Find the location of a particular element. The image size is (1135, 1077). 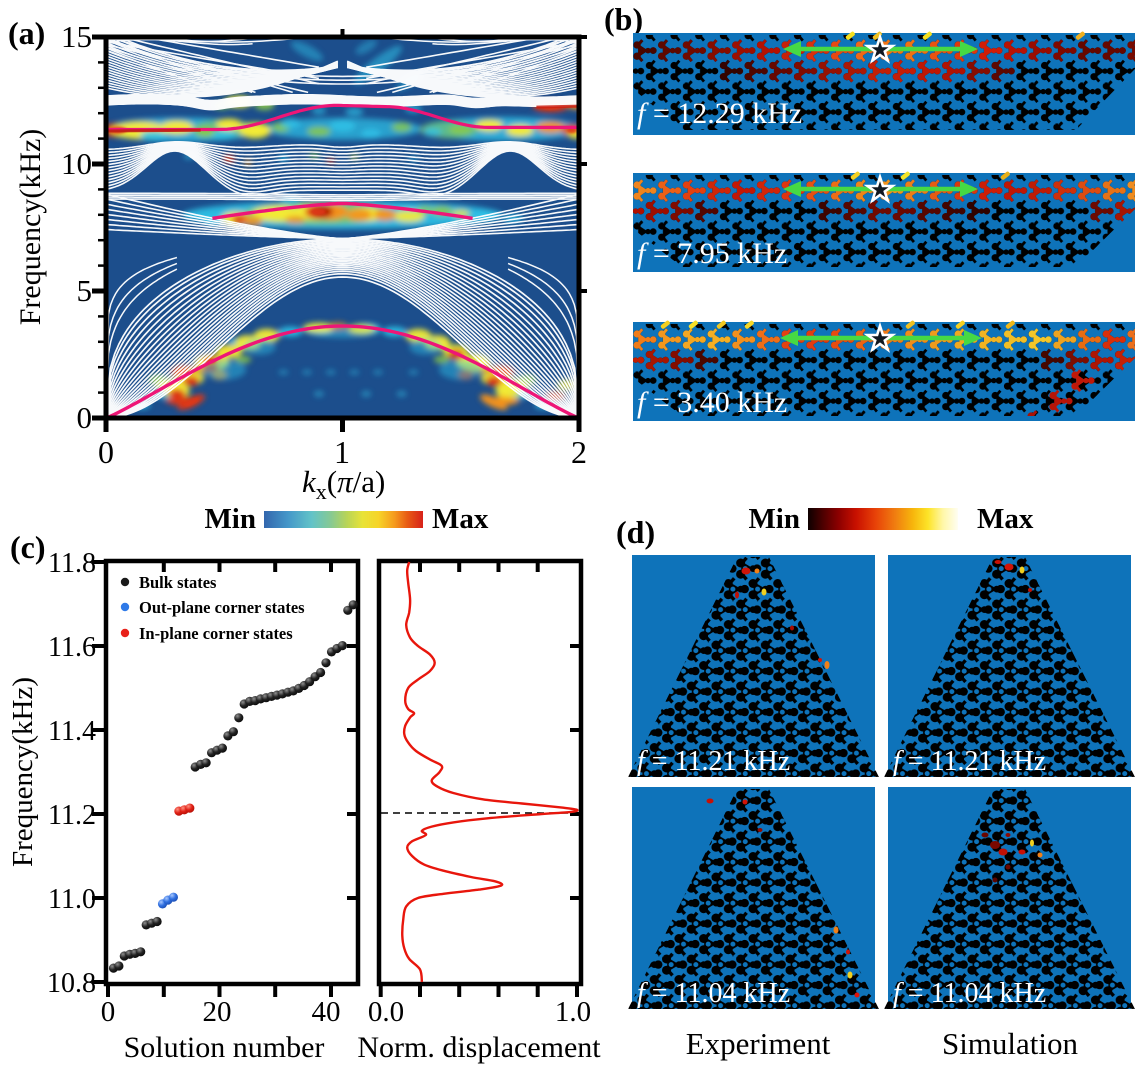

svg-text: 15 is located at coordinates (76, 36).